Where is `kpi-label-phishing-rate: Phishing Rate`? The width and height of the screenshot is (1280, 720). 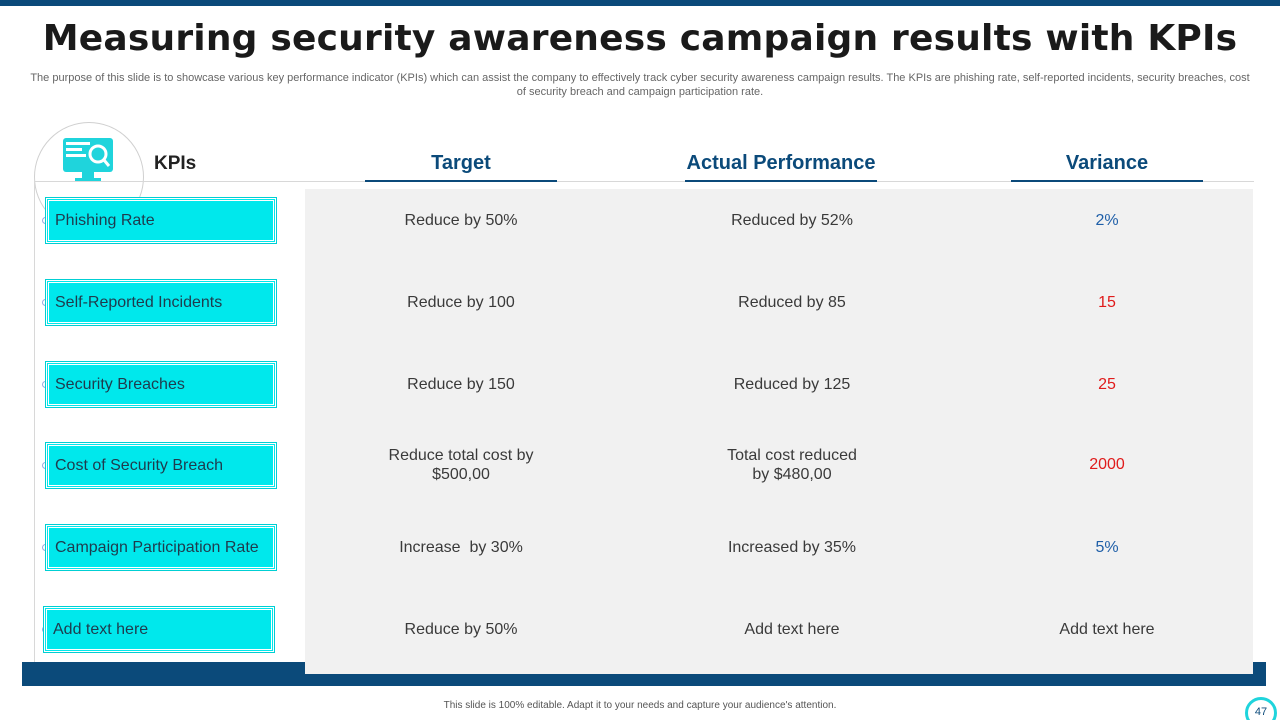 kpi-label-phishing-rate: Phishing Rate is located at coordinates (161, 220).